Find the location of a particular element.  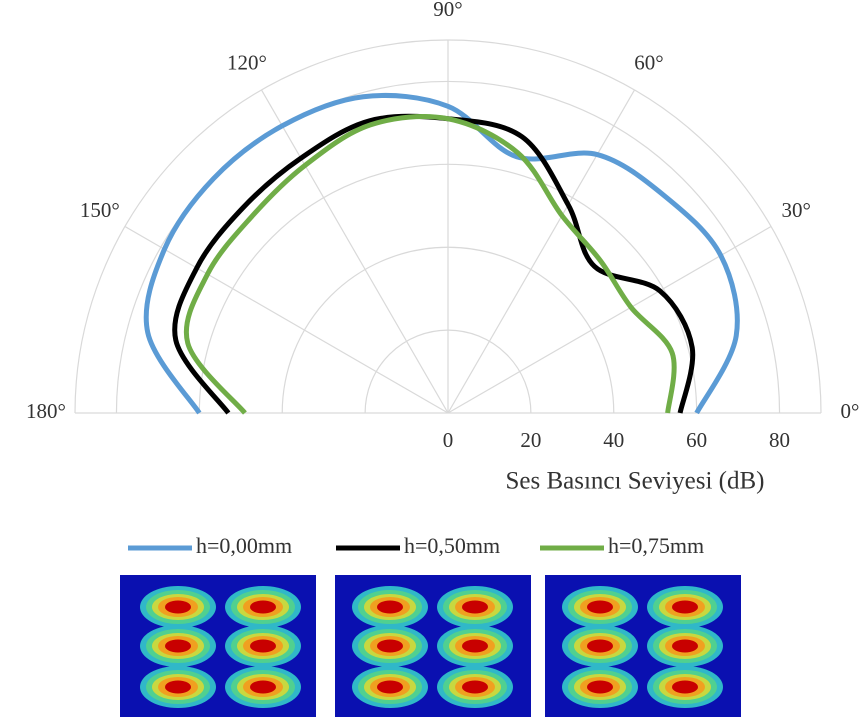

theta-tick-label: 90° is located at coordinates (447, 10).